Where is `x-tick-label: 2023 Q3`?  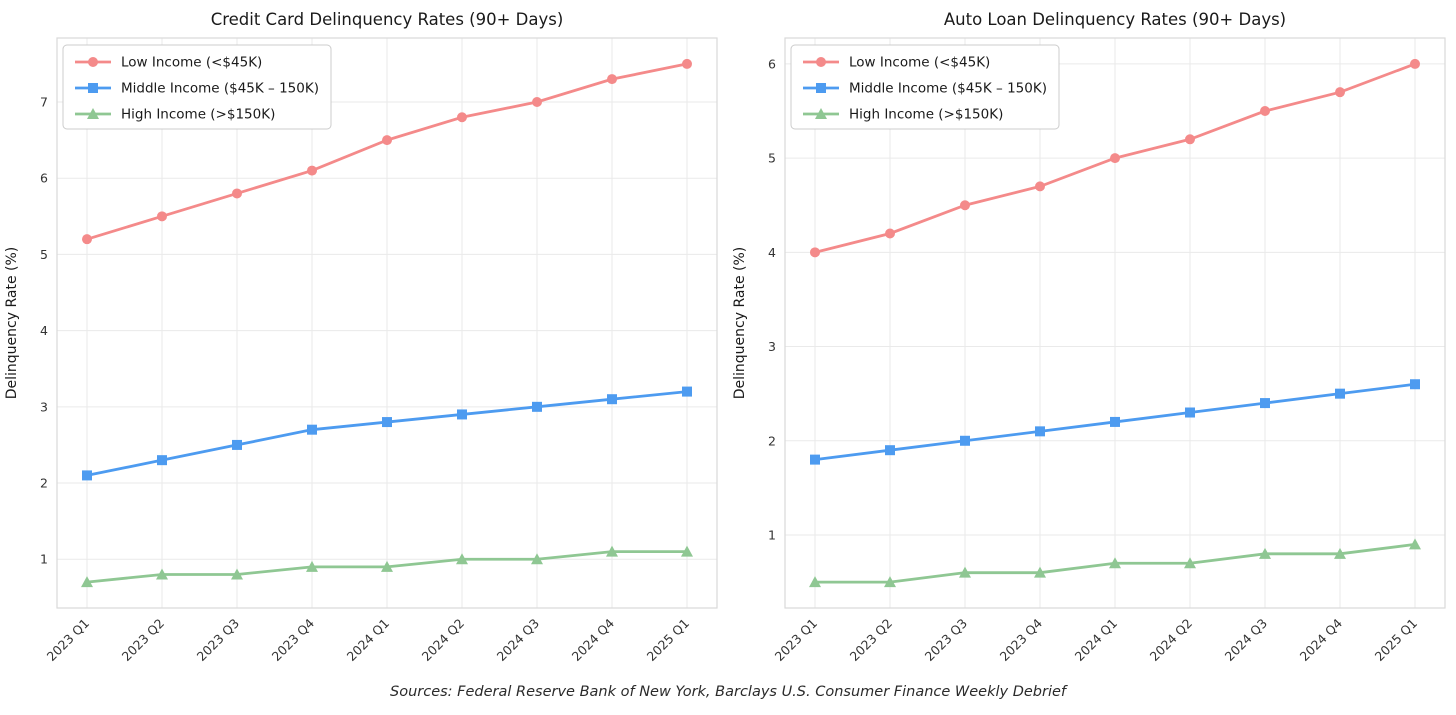
x-tick-label: 2023 Q3 is located at coordinates (946, 640).